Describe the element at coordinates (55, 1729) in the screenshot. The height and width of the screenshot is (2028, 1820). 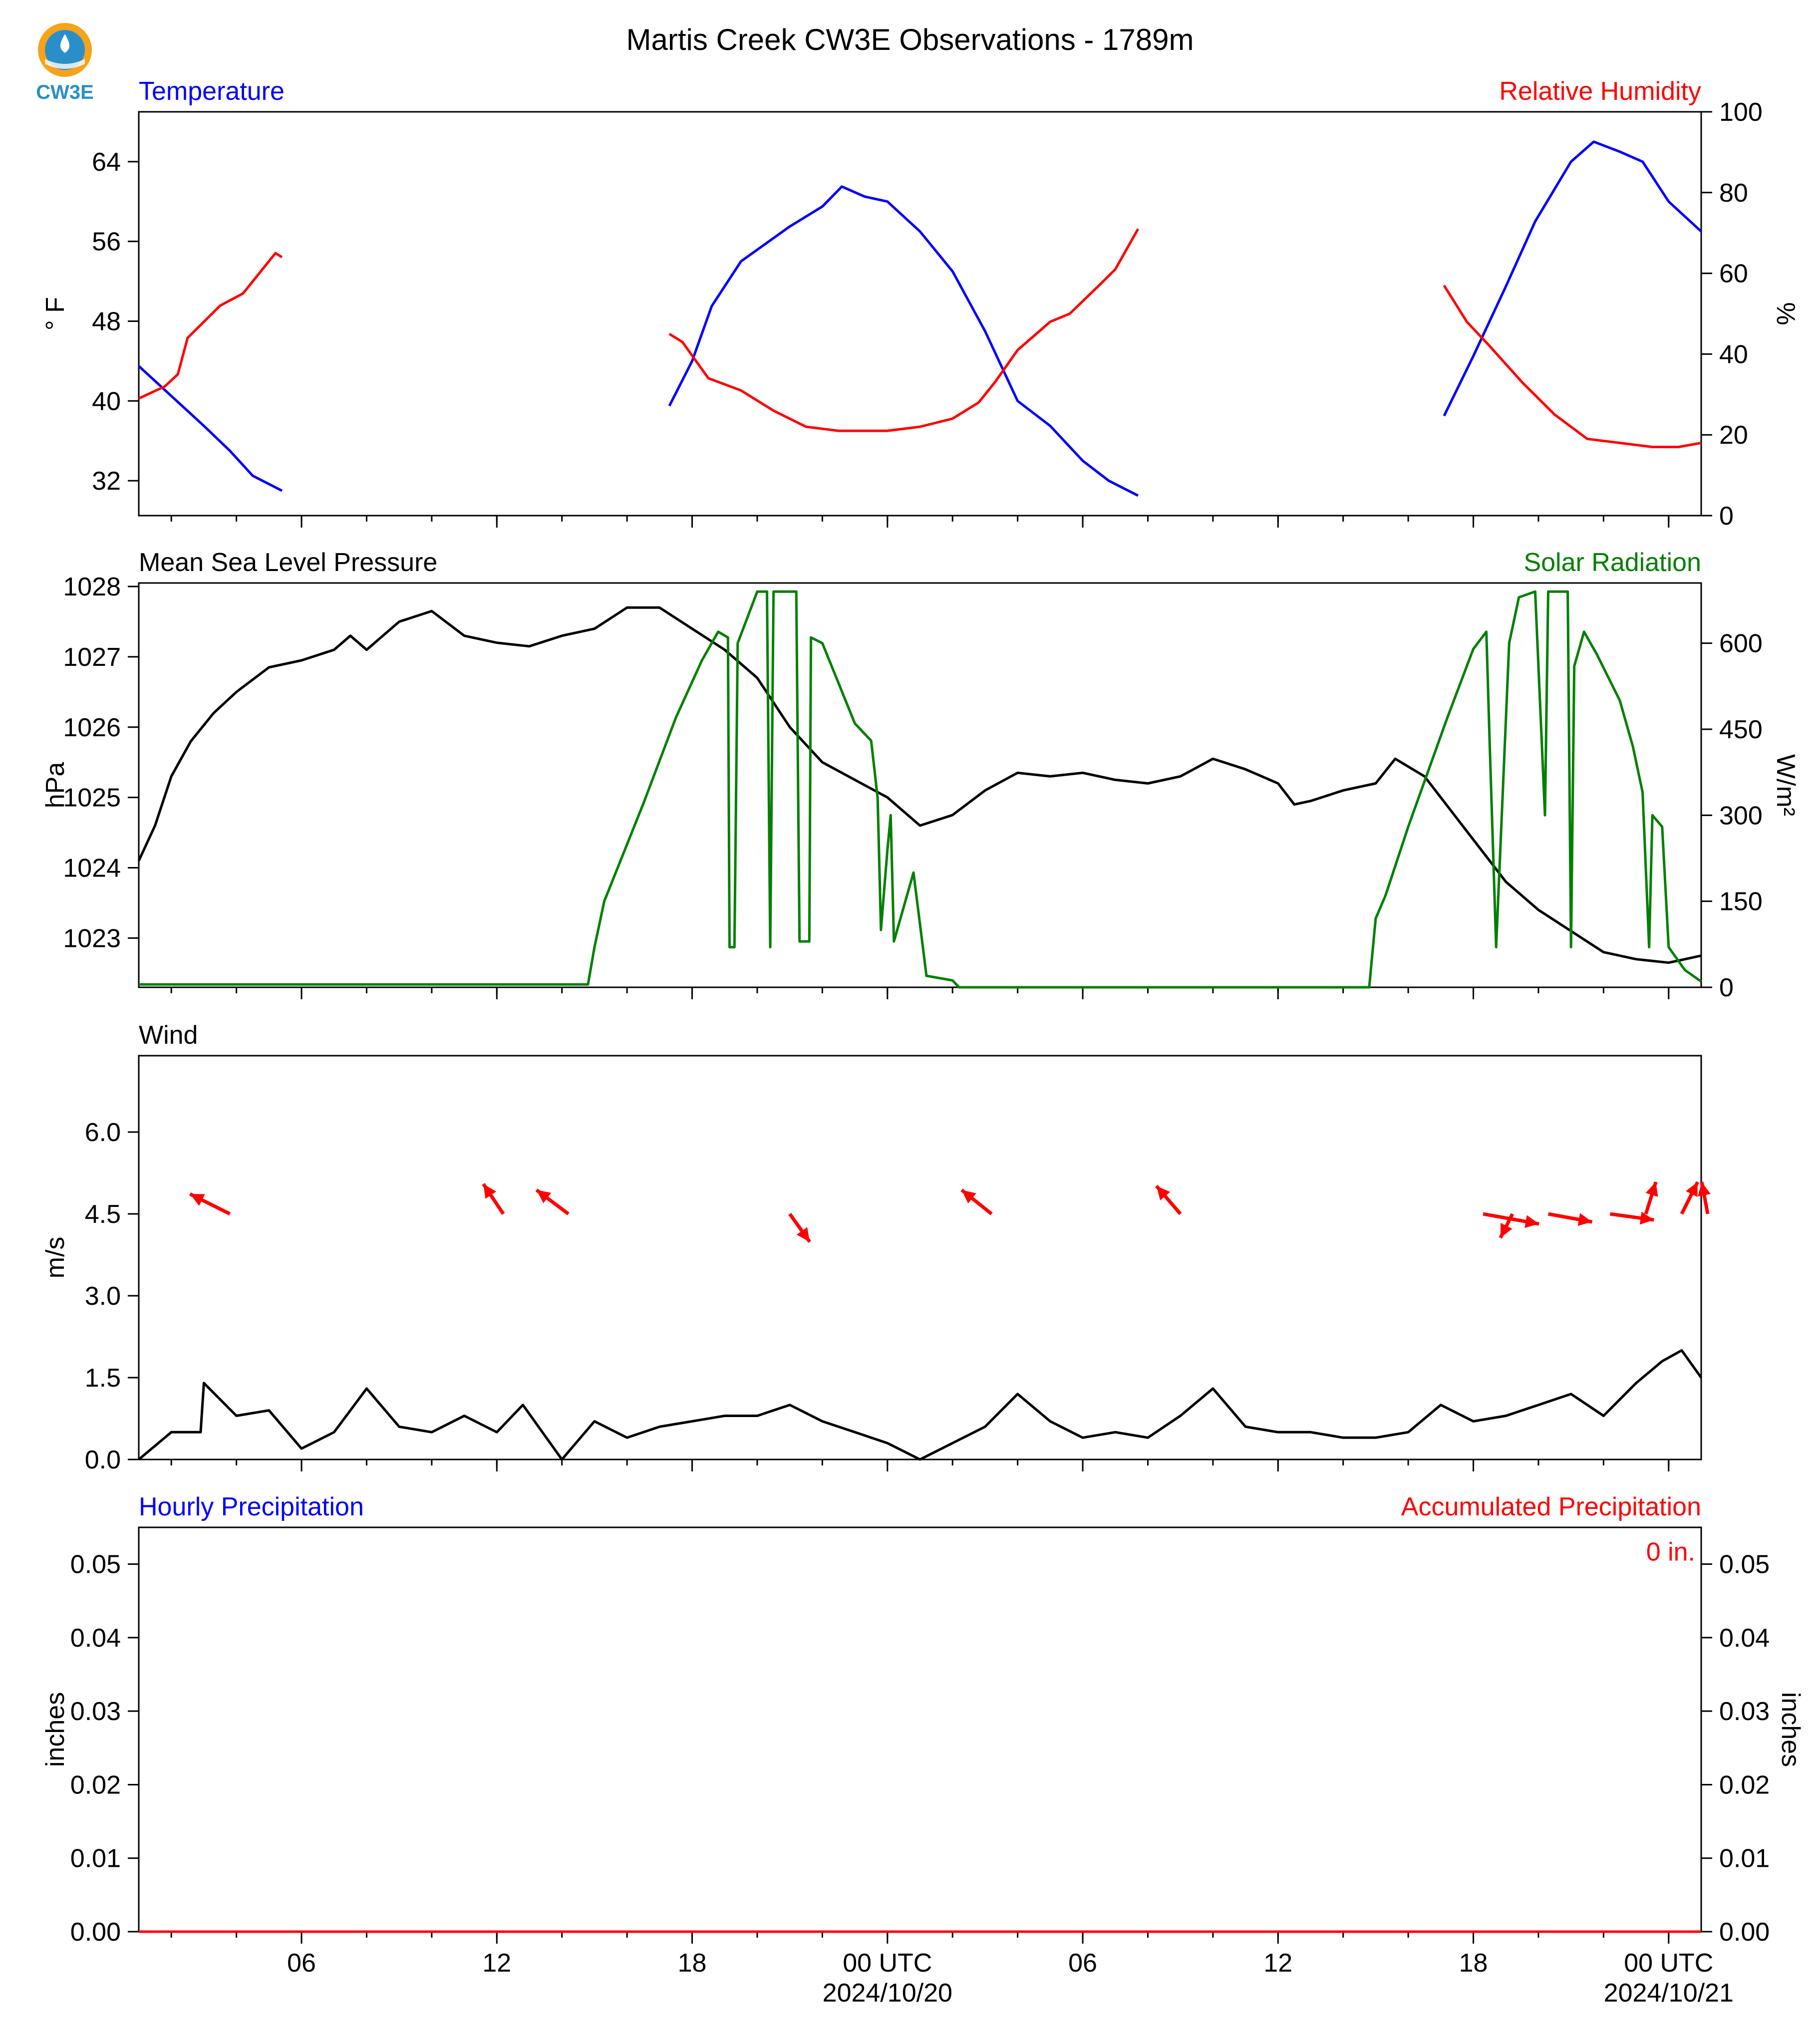
I see `y-left-axis-label: inches` at that location.